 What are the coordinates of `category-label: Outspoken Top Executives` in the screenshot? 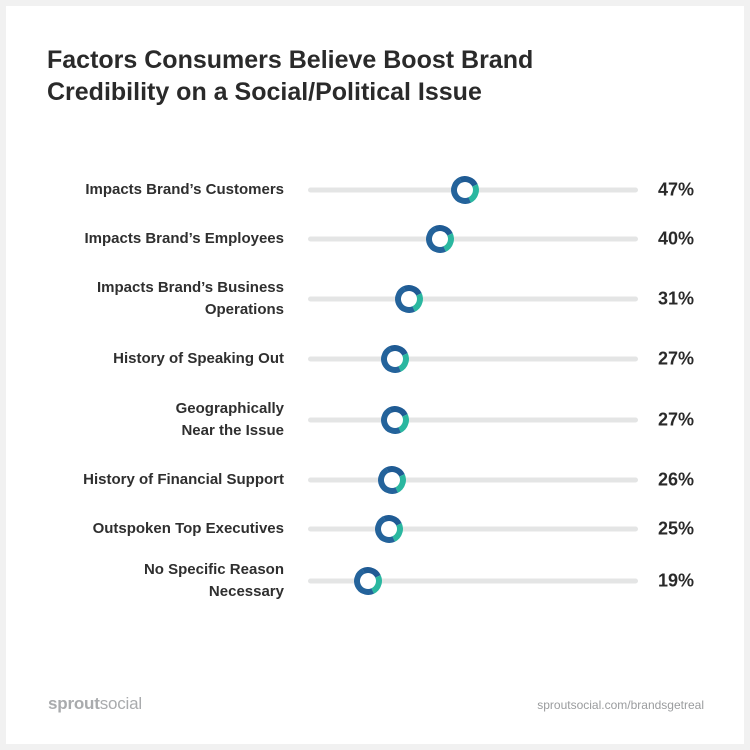 It's located at (188, 528).